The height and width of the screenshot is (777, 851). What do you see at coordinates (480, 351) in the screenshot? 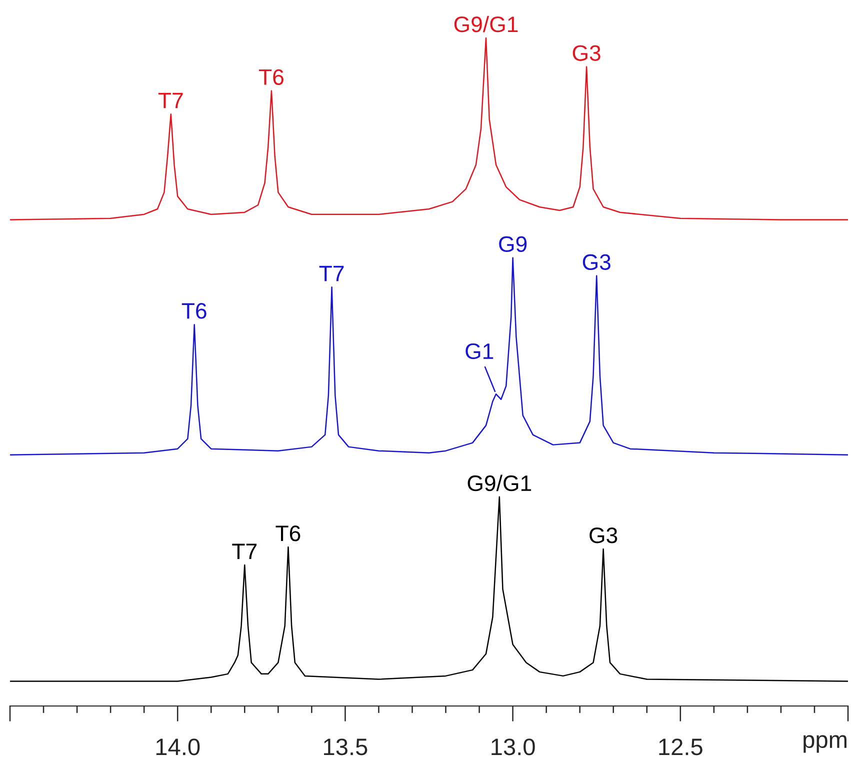
I see `annotation: G1` at bounding box center [480, 351].